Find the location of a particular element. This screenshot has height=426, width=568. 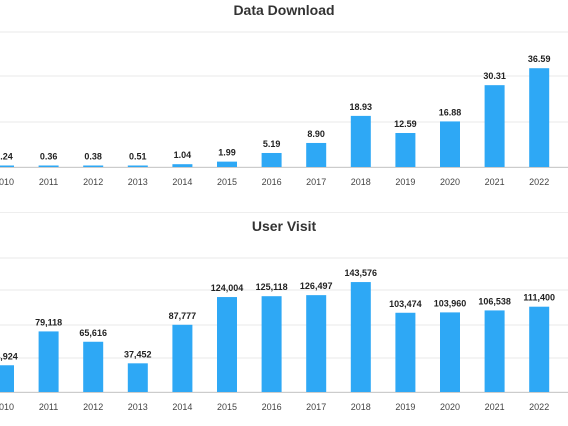

value-label-2013: 37,452 is located at coordinates (138, 354).